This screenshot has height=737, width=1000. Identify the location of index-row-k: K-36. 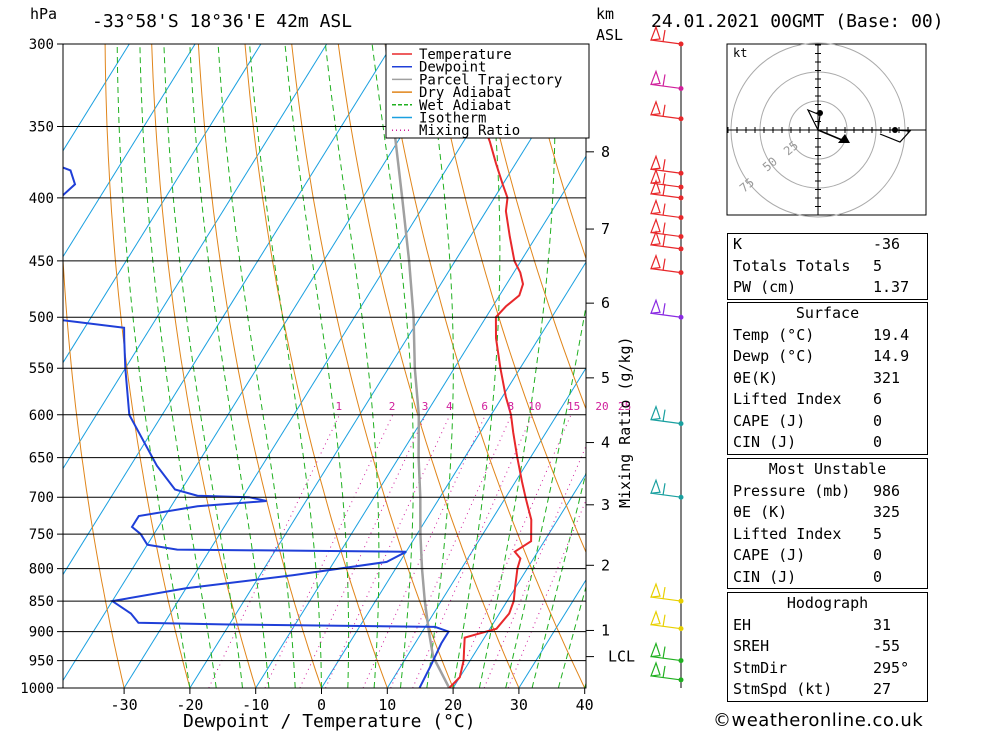
(827, 245).